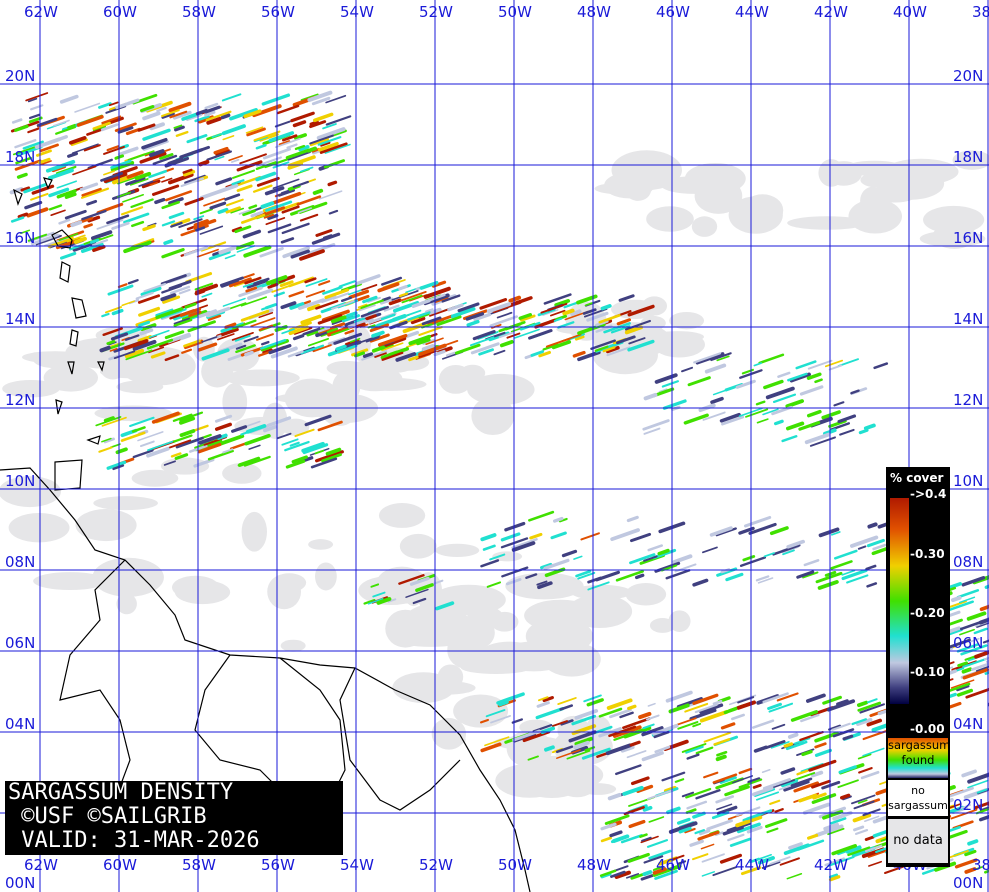  Describe the element at coordinates (515, 12) in the screenshot. I see `longitude-label-top: 50W` at that location.